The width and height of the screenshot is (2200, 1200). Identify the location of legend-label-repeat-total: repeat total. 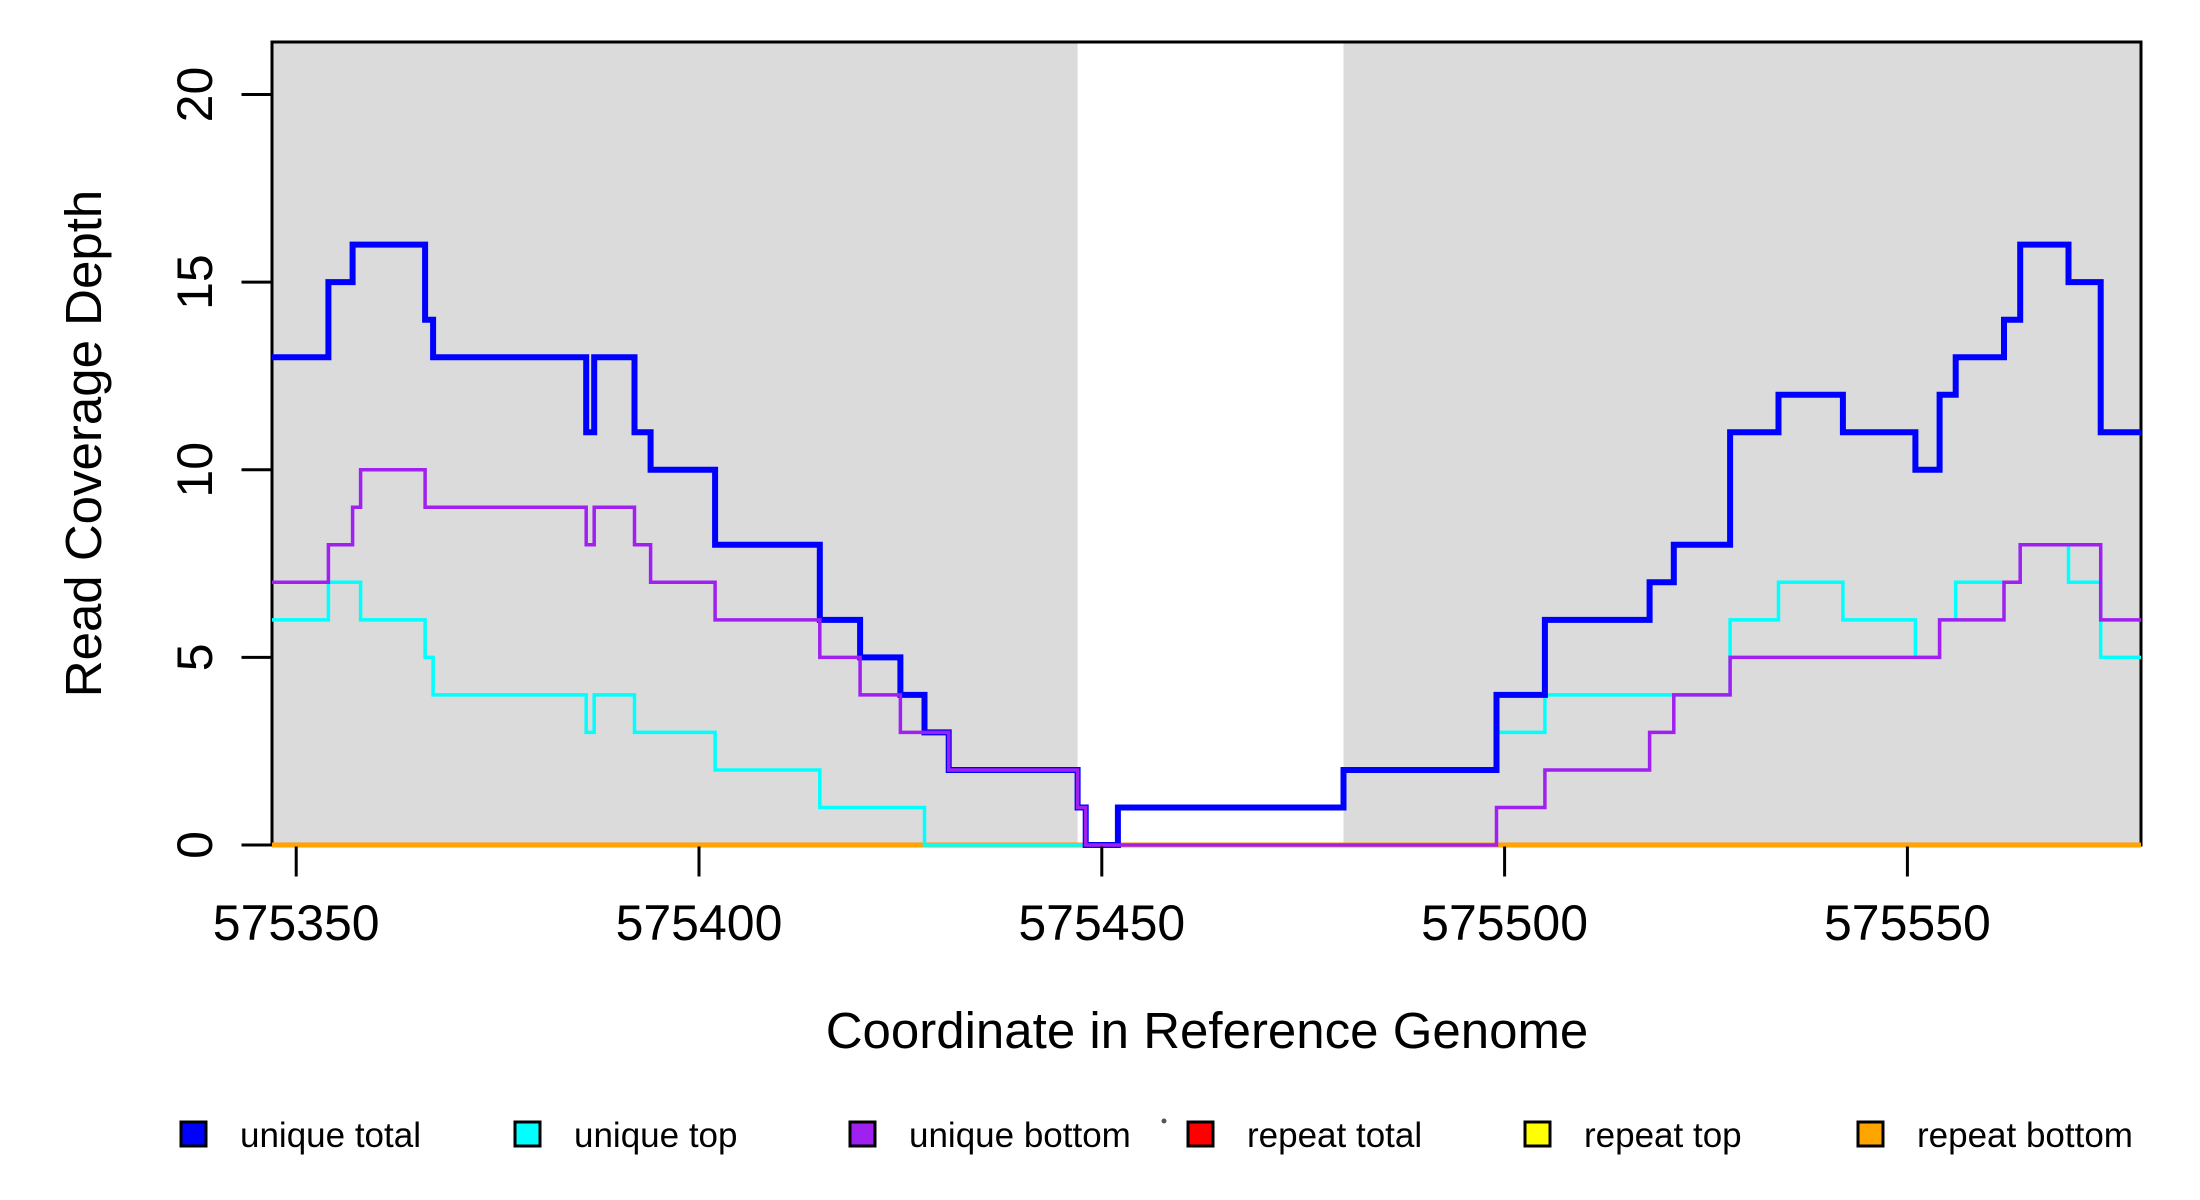
(1334, 1135).